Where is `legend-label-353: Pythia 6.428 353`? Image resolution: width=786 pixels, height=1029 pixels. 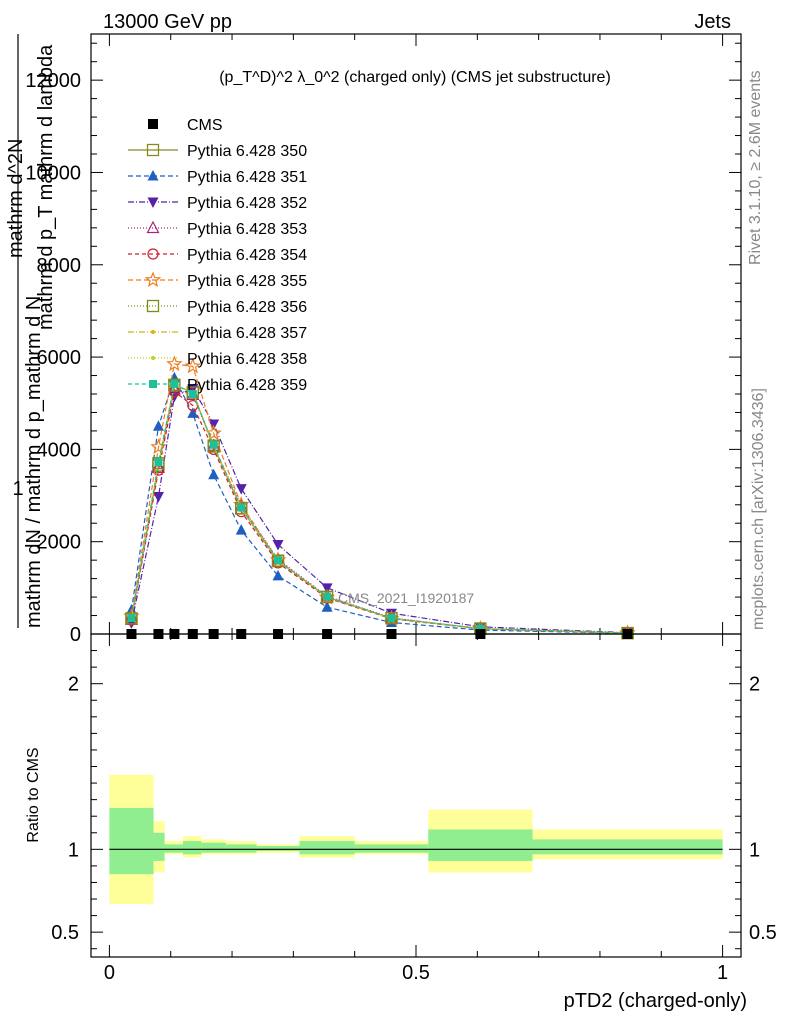
legend-label-353: Pythia 6.428 353 is located at coordinates (247, 229).